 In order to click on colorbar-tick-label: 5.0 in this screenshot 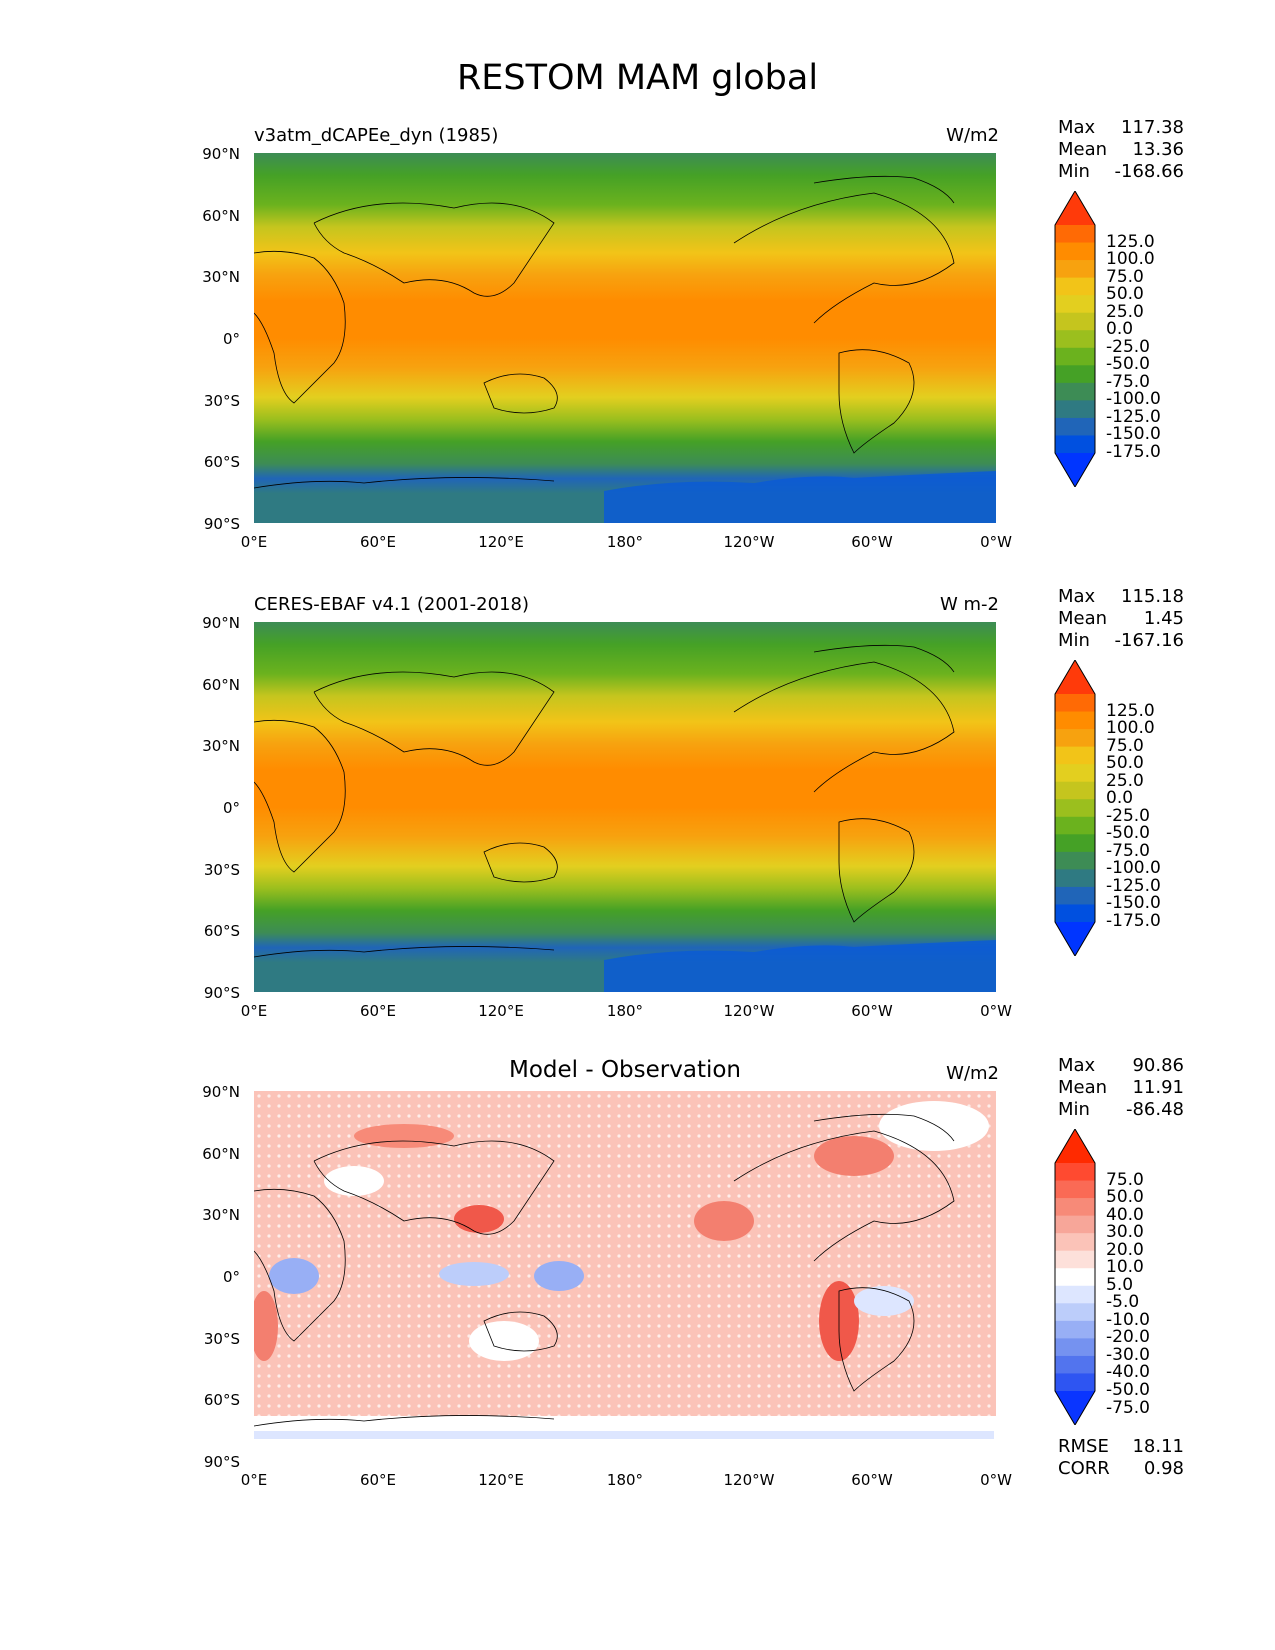, I will do `click(1120, 1284)`.